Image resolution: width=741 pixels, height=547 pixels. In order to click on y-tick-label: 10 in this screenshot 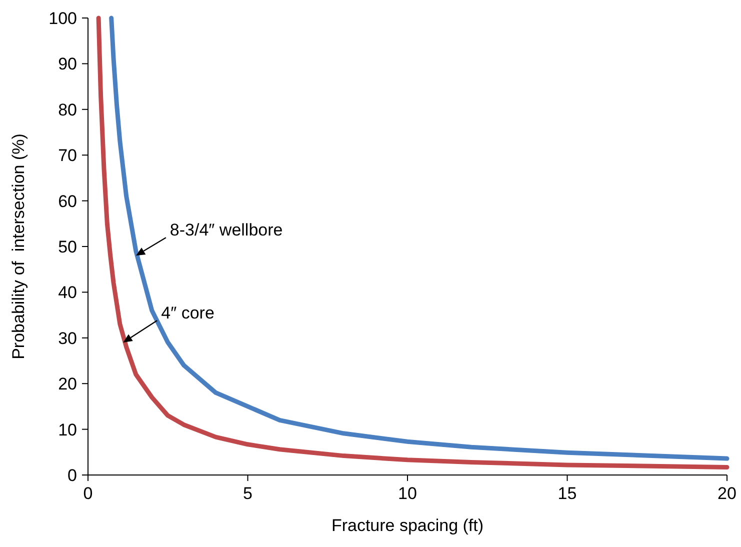, I will do `click(67, 430)`.